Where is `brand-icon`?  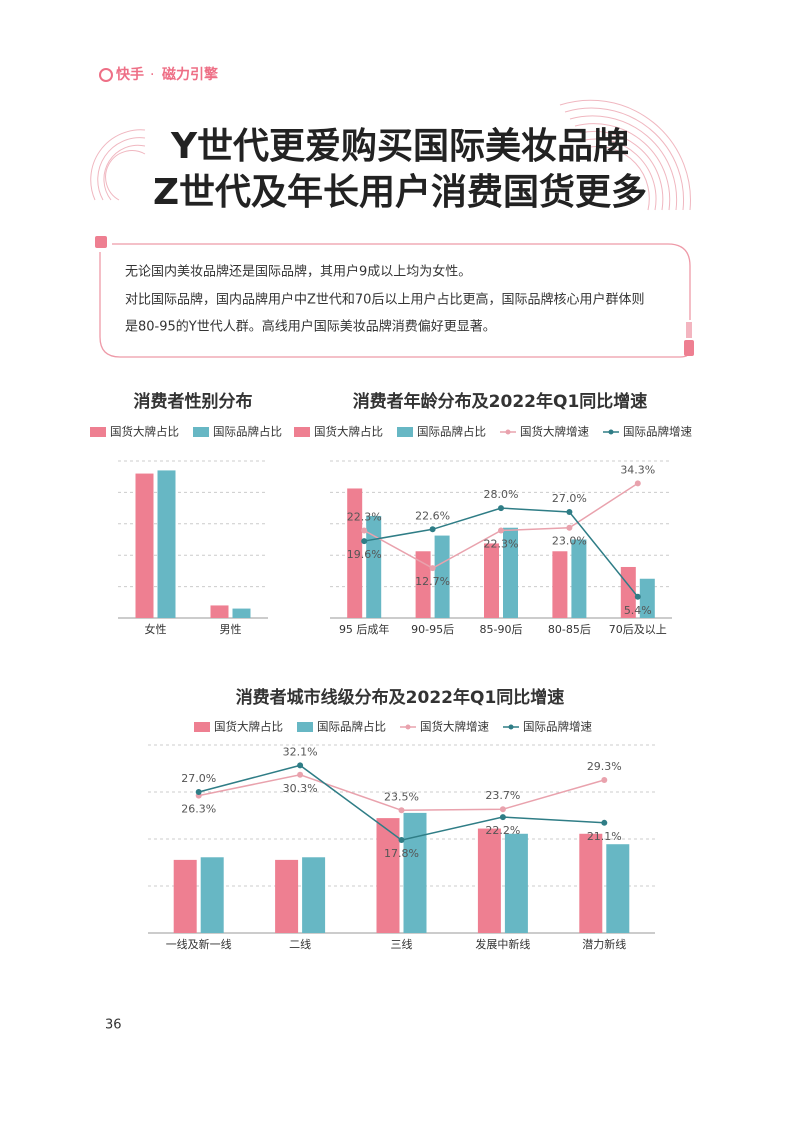 brand-icon is located at coordinates (106, 75).